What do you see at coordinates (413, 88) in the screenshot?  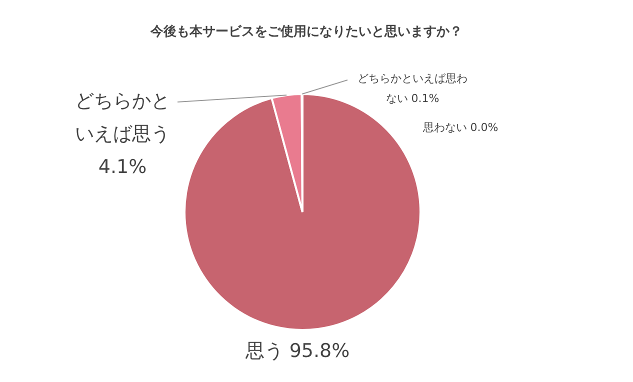 I see `slice-label: どちらかといえば思わない 0.1%` at bounding box center [413, 88].